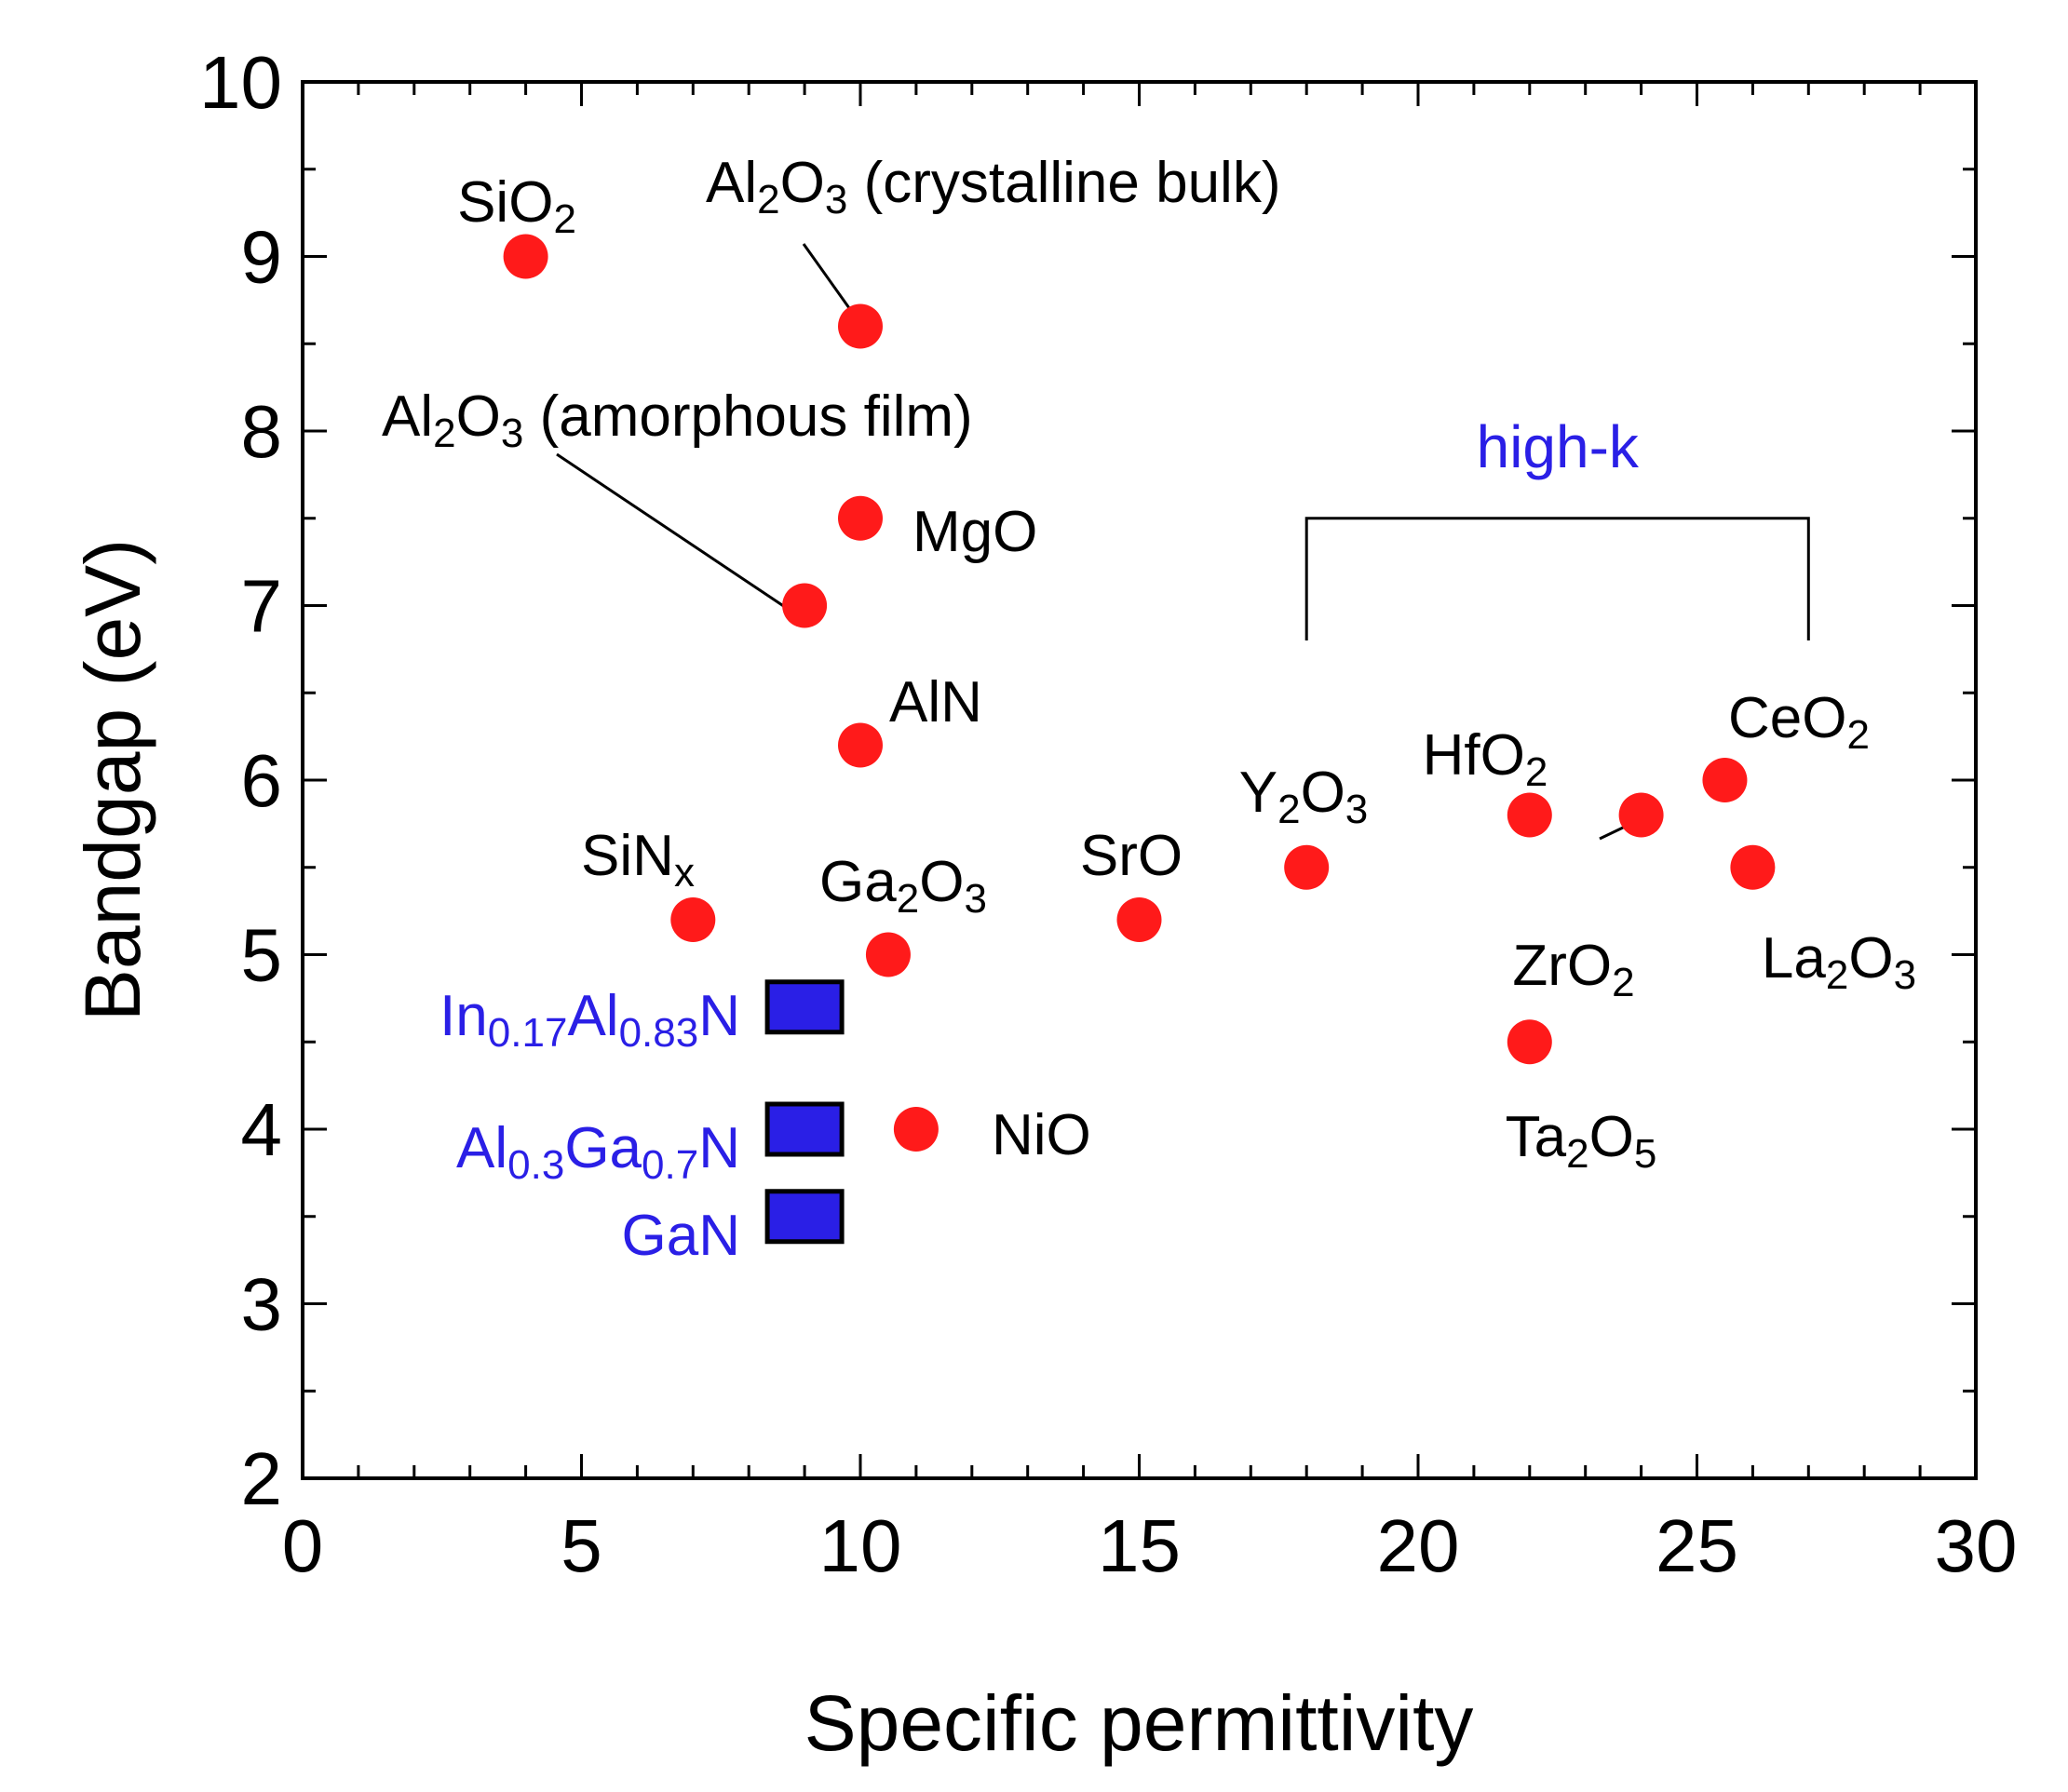  What do you see at coordinates (1839, 962) in the screenshot?
I see `point-label: La2O3` at bounding box center [1839, 962].